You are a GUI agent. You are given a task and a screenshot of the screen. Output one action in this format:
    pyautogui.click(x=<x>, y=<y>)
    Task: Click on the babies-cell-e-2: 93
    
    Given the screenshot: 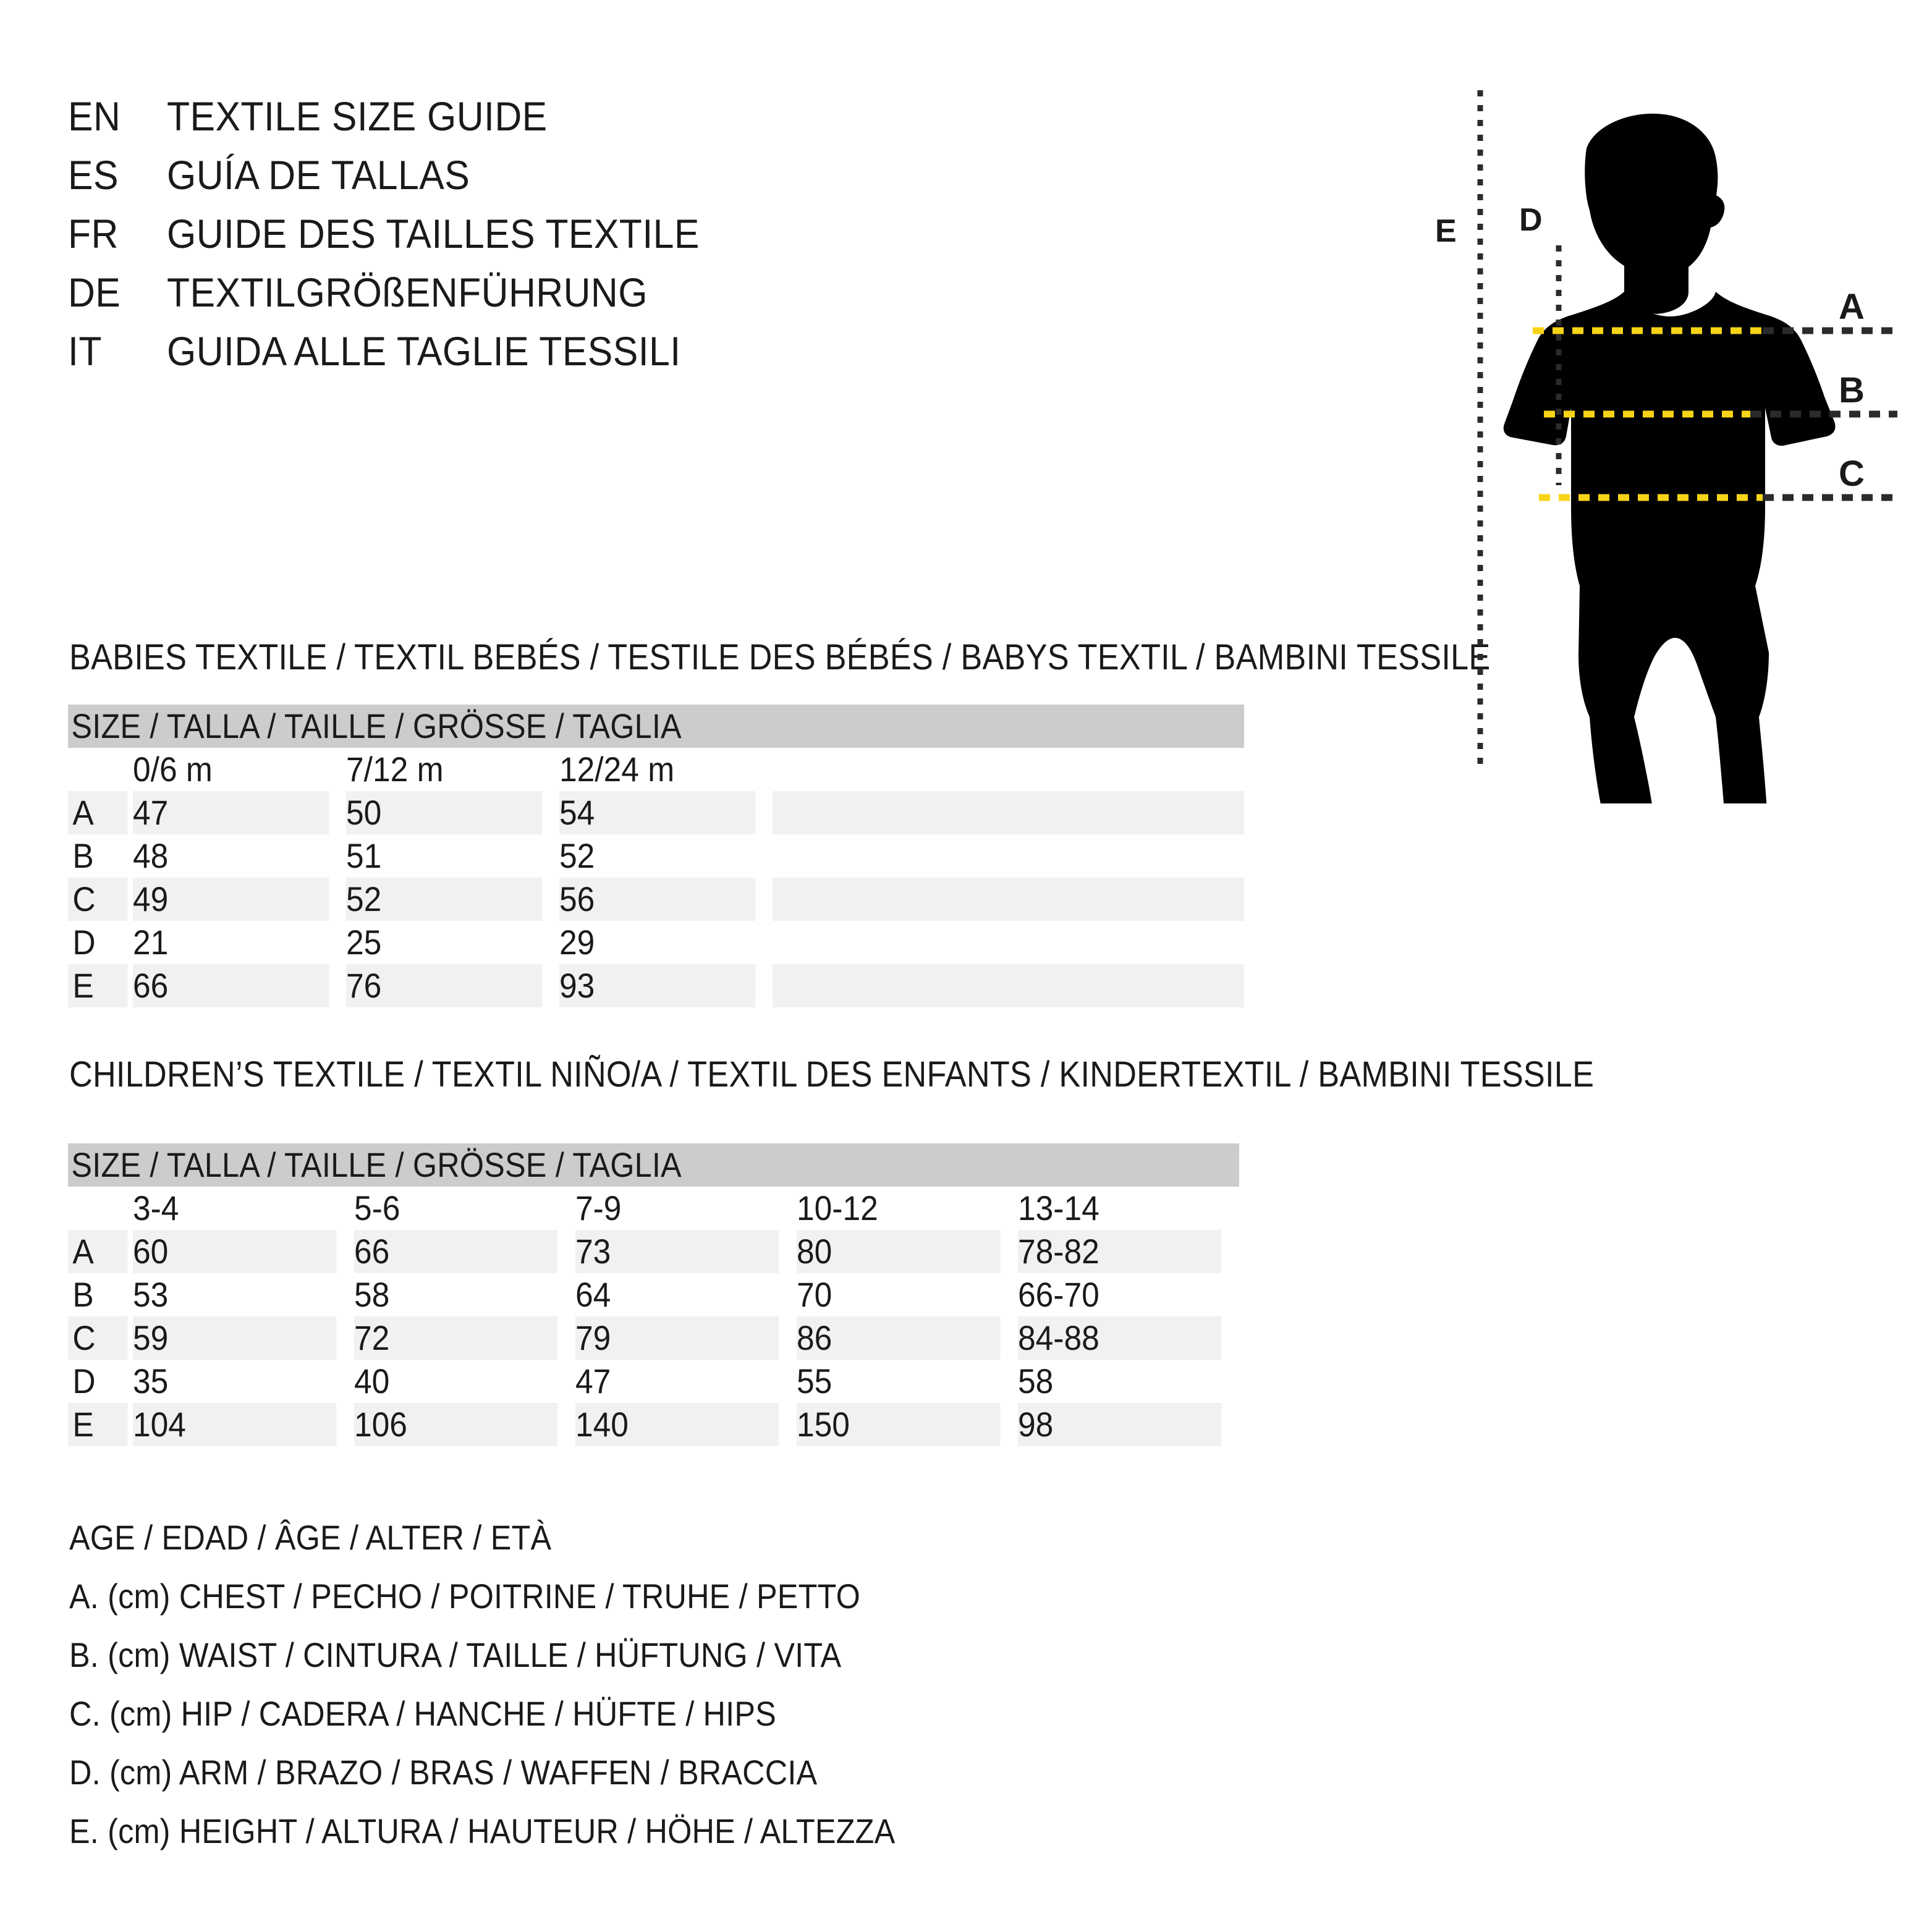 What is the action you would take?
    pyautogui.click(x=657, y=985)
    